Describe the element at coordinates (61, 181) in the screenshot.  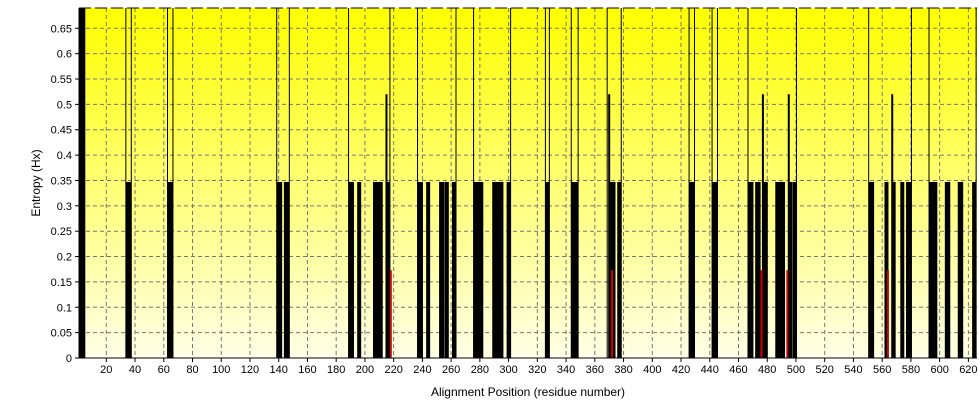
I see `y-tick-label: 0.35` at that location.